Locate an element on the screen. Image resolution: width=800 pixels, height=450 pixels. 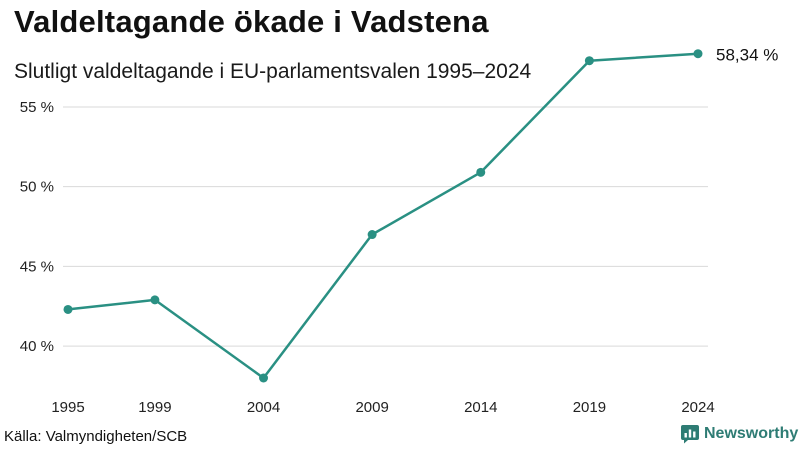
x-tick-label: 2019 is located at coordinates (589, 407).